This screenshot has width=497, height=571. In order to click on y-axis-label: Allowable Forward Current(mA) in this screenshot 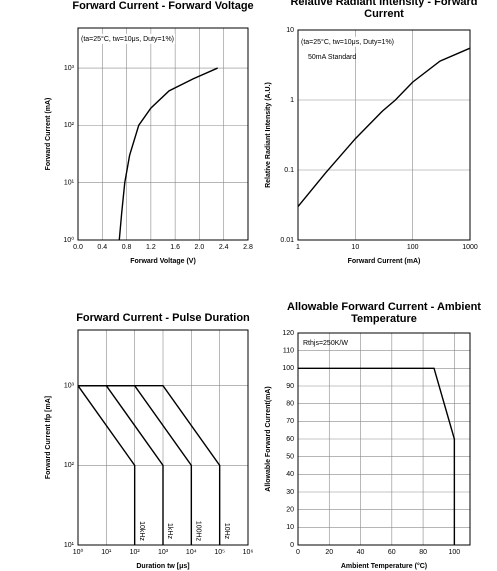, I will do `click(268, 438)`.